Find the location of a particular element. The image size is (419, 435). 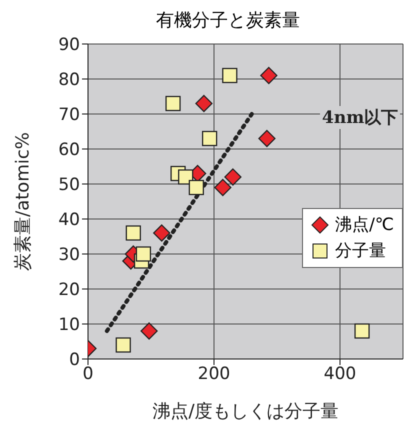

y-tick-label: 80 is located at coordinates (69, 80).